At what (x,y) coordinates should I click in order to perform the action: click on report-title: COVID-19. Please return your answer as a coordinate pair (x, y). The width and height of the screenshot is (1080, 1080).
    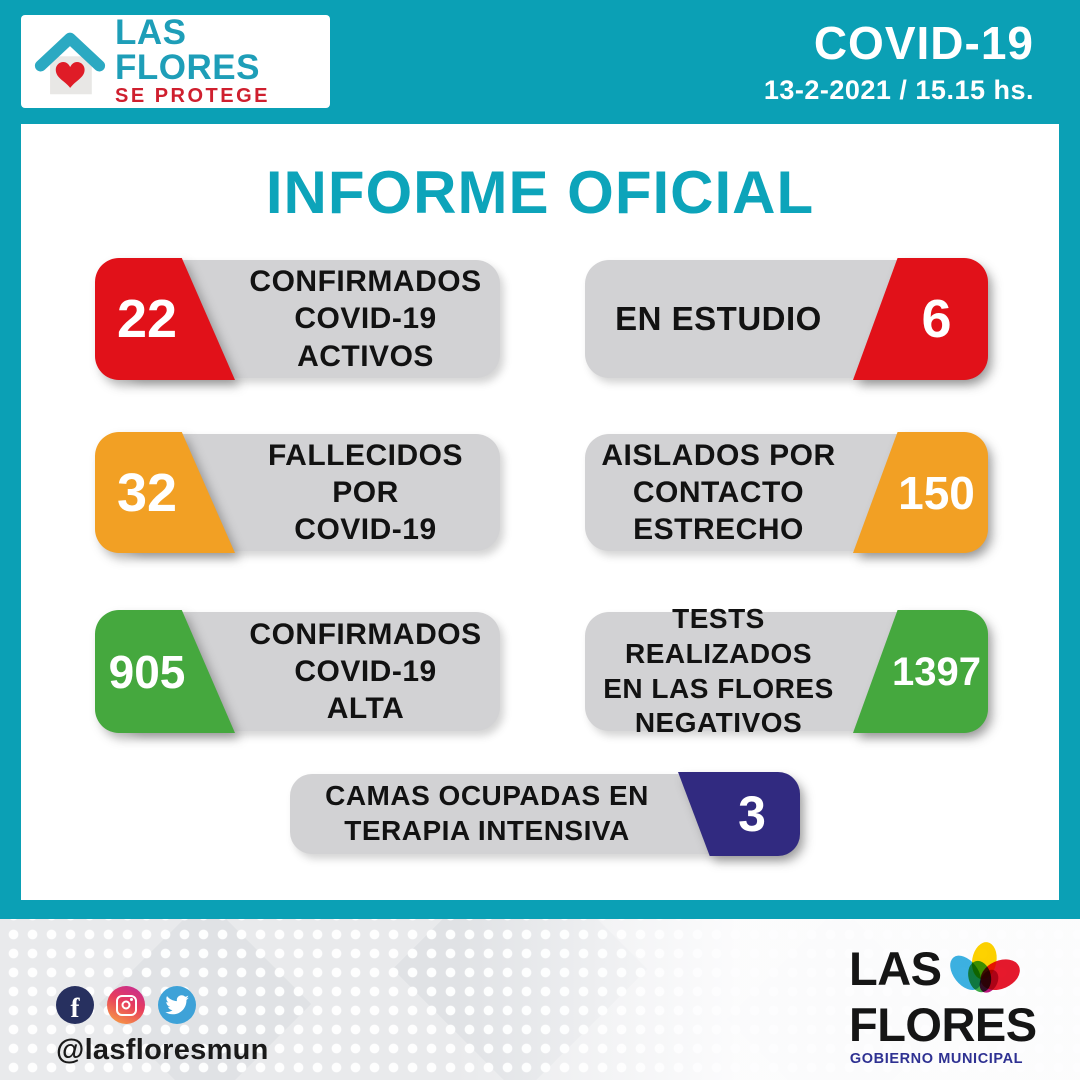
    Looking at the image, I should click on (923, 43).